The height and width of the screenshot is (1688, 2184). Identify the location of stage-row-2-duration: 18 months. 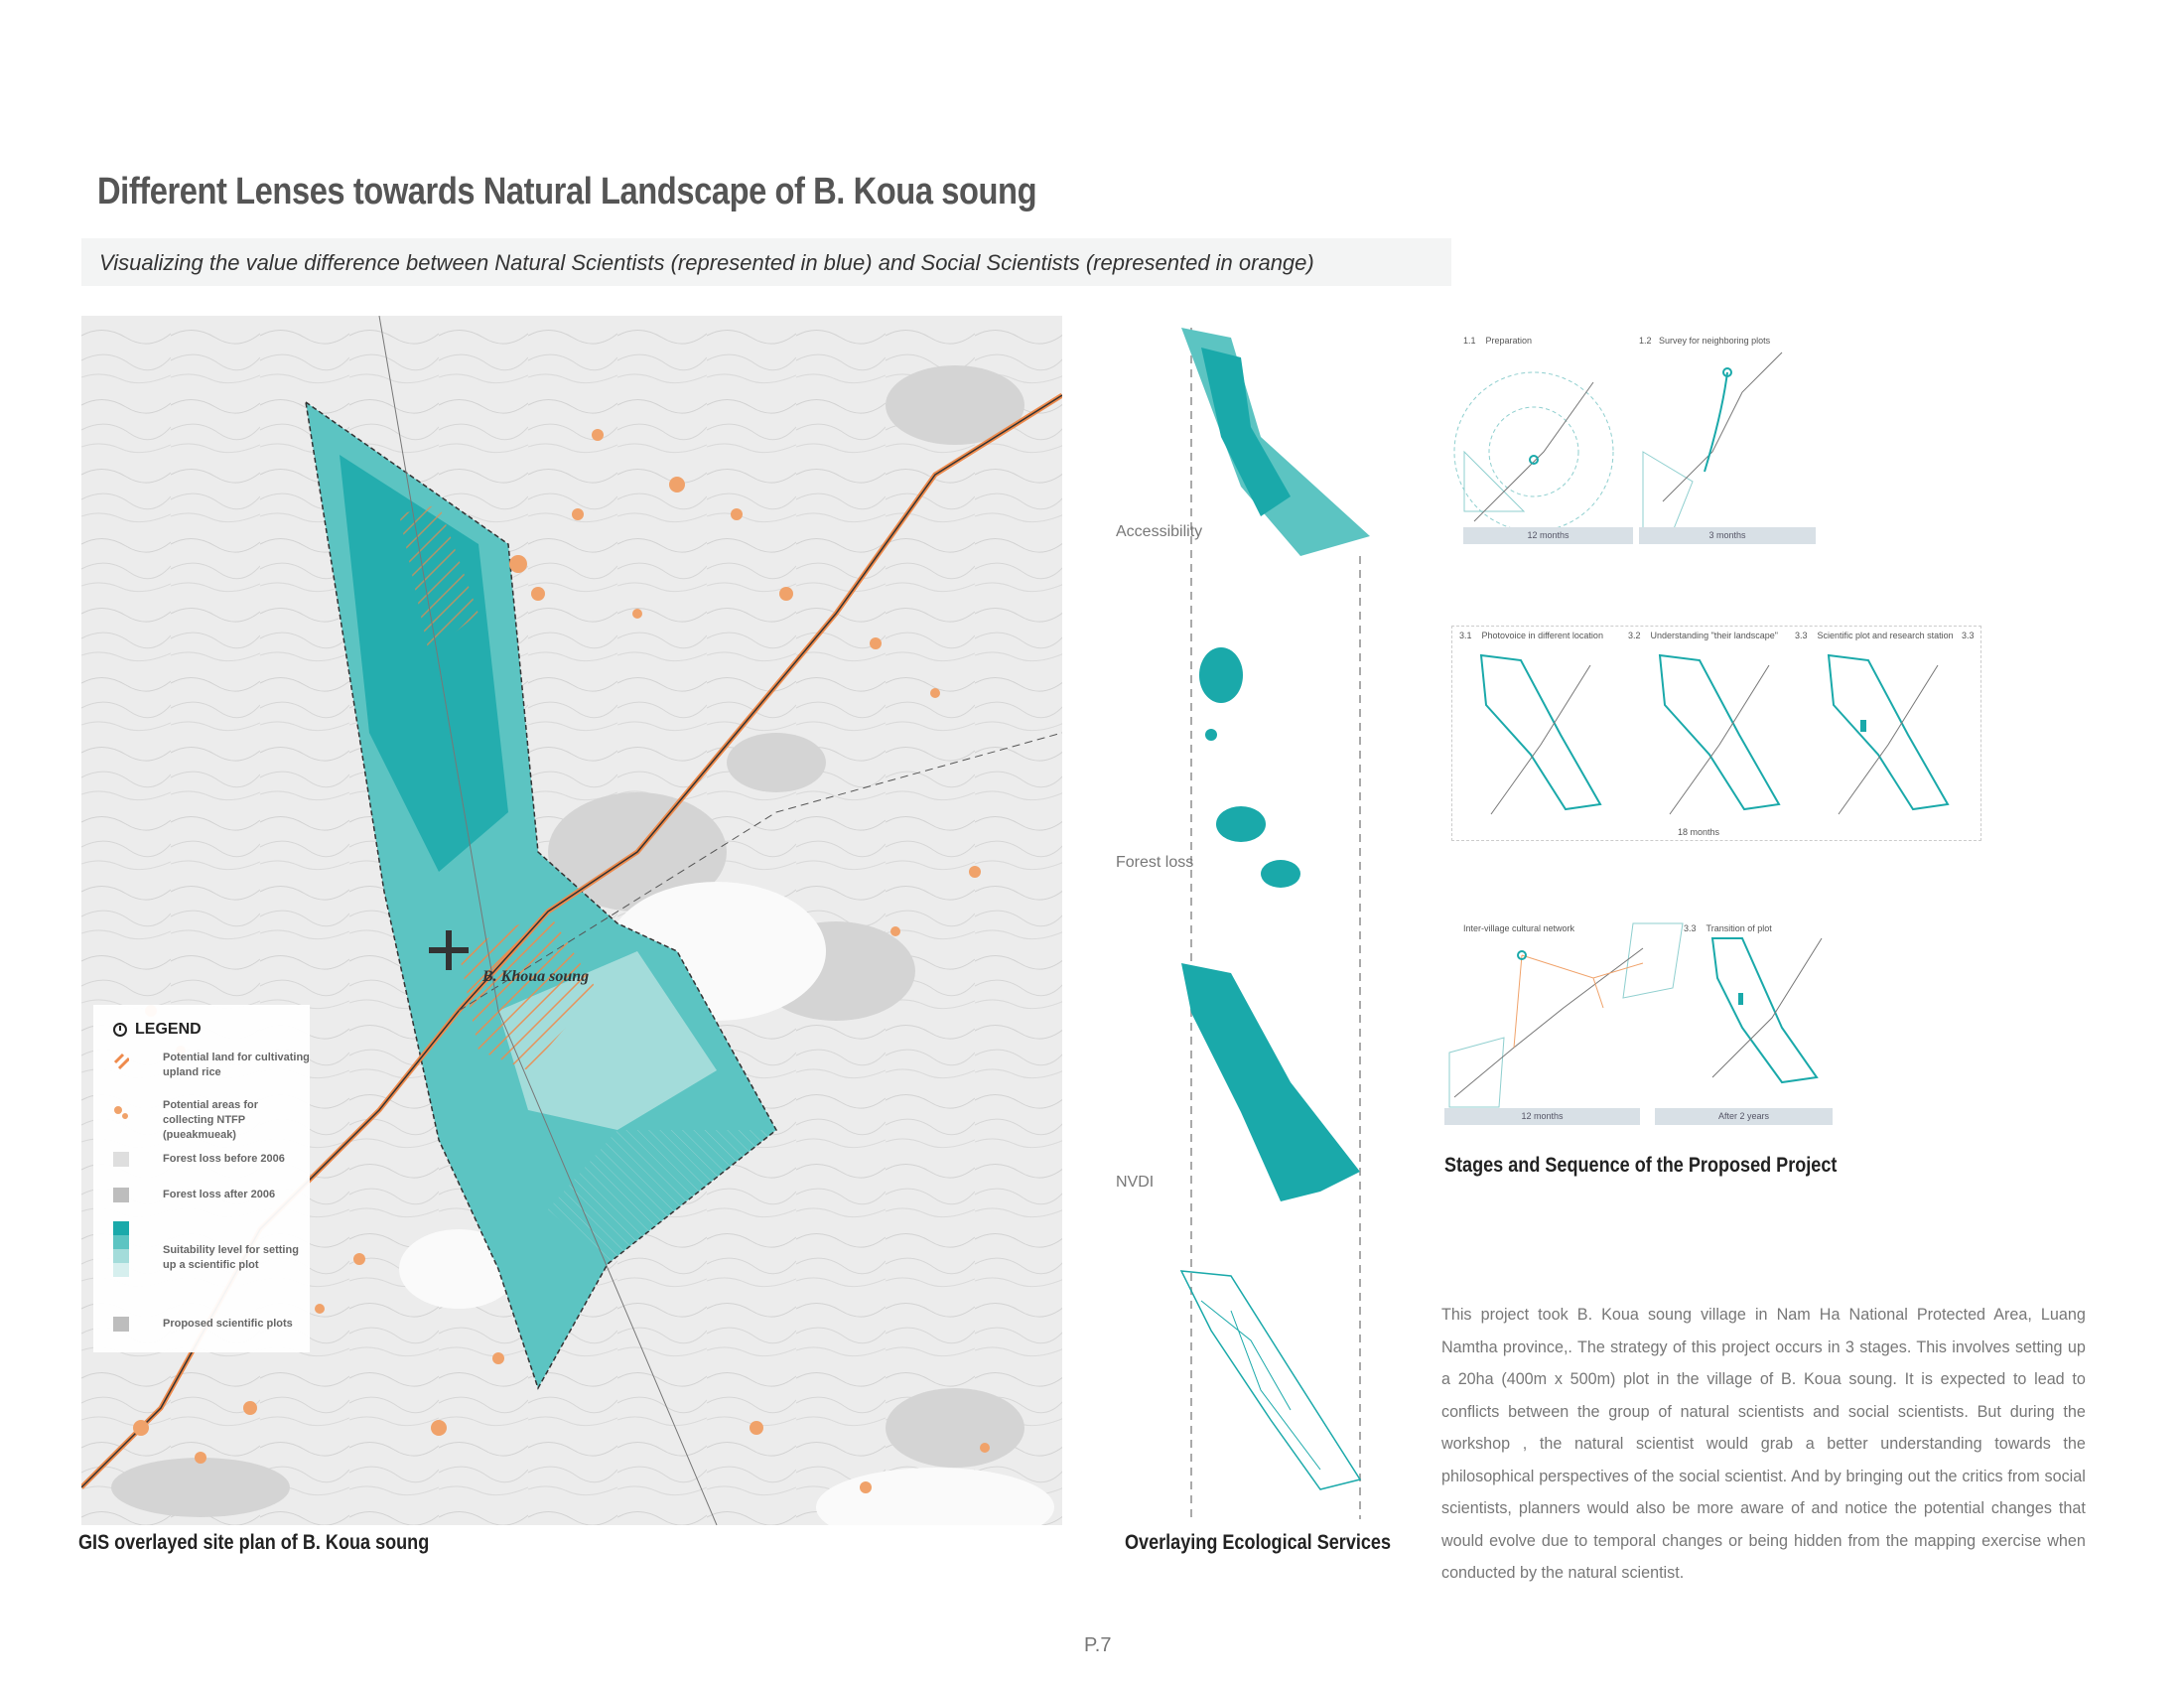
(1699, 832).